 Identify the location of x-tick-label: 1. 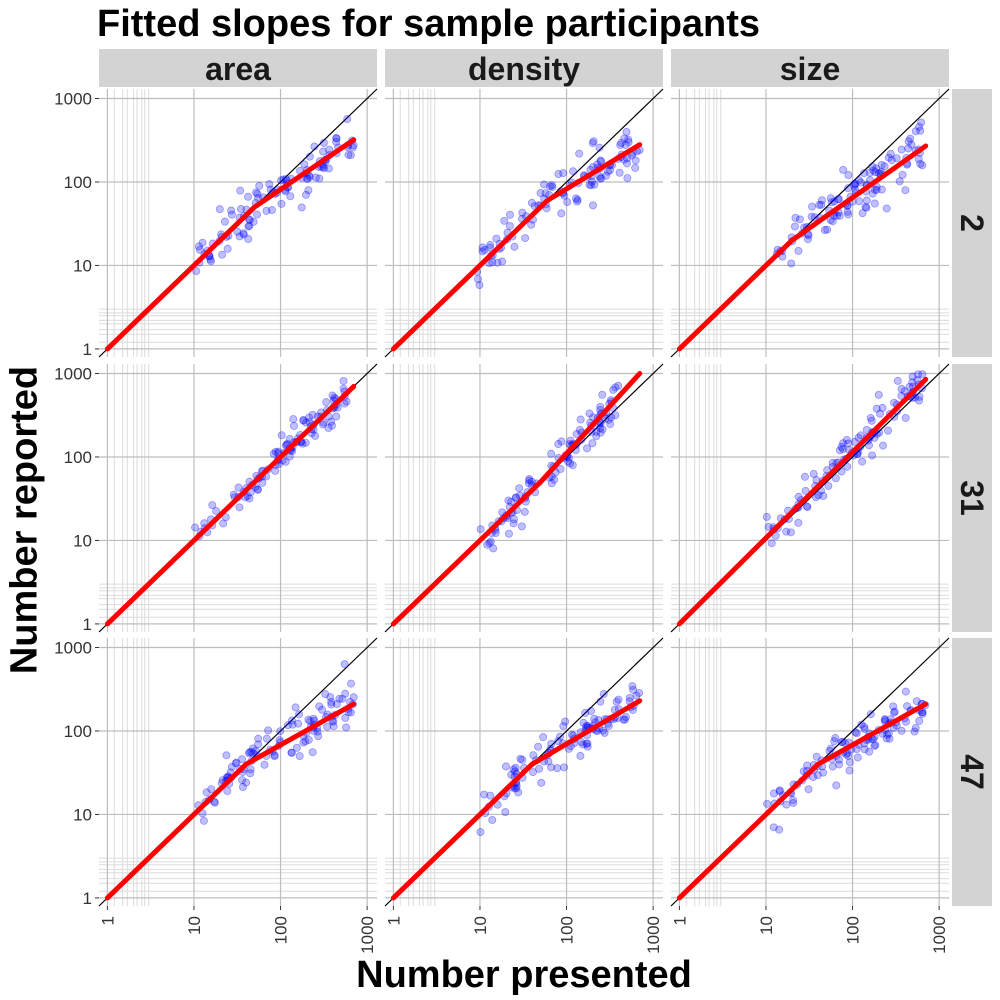
(107, 920).